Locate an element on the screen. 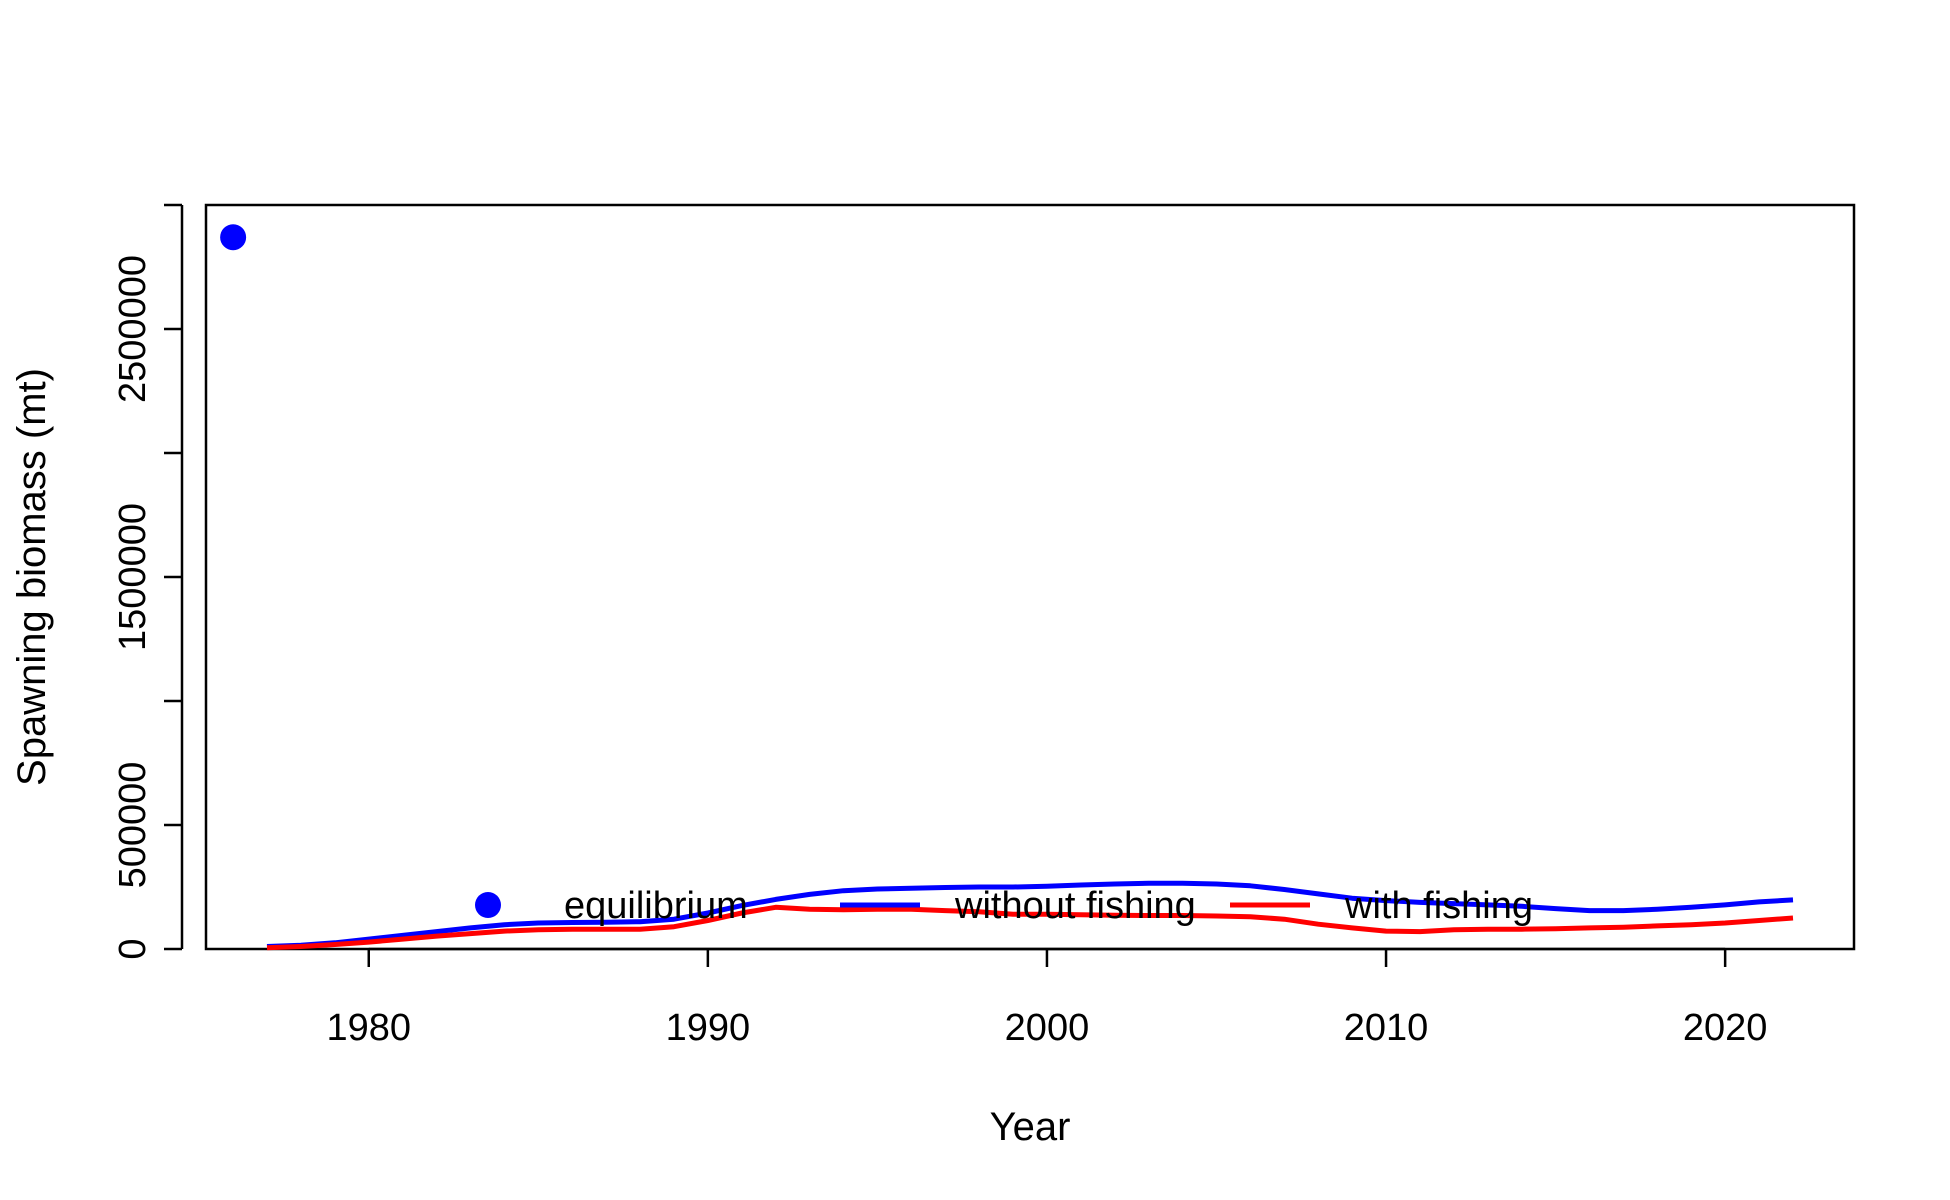 This screenshot has height=1200, width=1950. x-tick-label: 2020 is located at coordinates (1725, 1028).